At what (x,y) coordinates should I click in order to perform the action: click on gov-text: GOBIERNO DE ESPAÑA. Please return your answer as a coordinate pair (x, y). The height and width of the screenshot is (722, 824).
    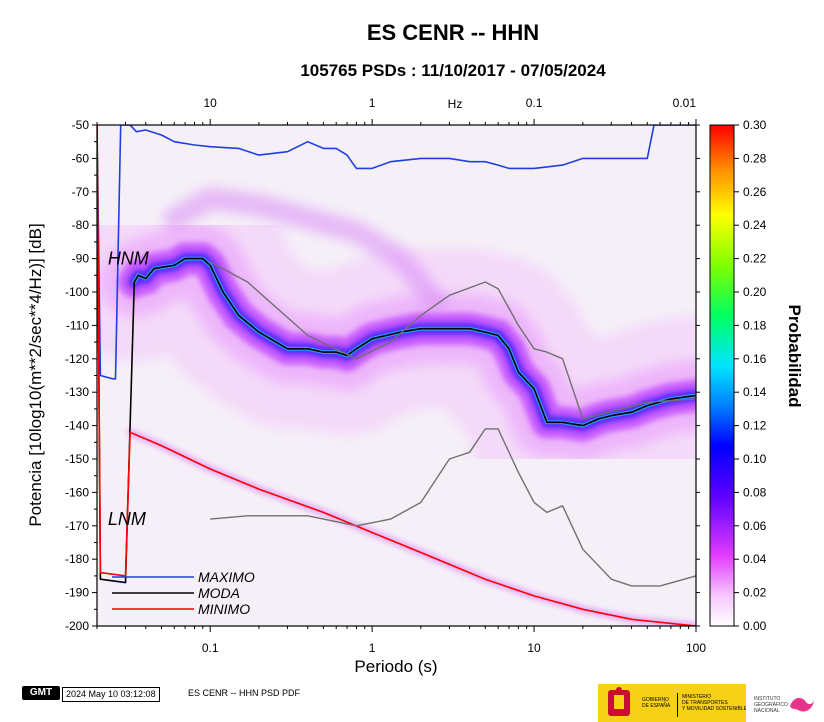
    Looking at the image, I should click on (656, 703).